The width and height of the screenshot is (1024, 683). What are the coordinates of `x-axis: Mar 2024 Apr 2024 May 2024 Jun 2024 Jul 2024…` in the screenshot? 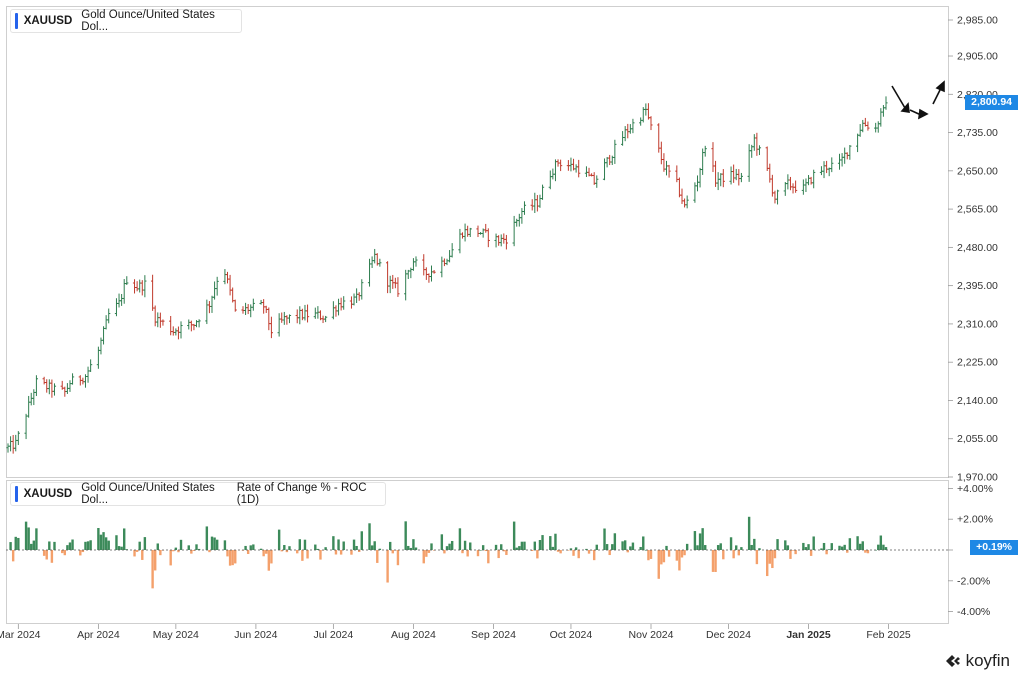 It's located at (455, 632).